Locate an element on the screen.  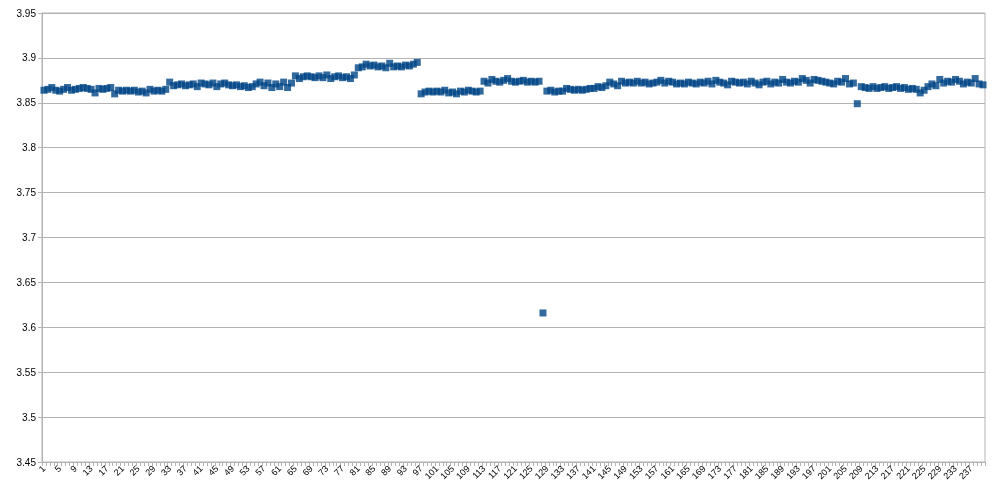
y-tick-label: 3.95 is located at coordinates (26, 13).